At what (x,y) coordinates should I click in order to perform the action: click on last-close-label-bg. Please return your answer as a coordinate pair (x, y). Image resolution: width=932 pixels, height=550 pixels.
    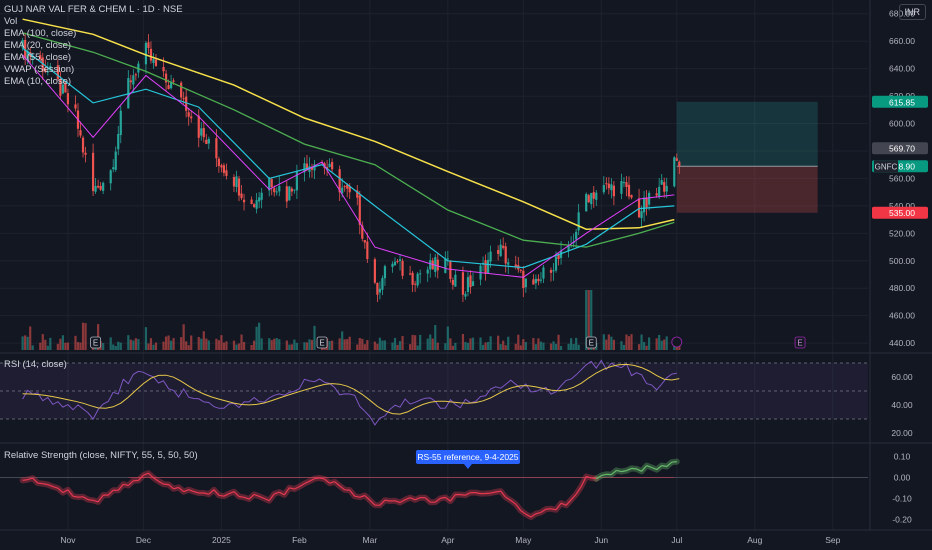
    Looking at the image, I should click on (900, 148).